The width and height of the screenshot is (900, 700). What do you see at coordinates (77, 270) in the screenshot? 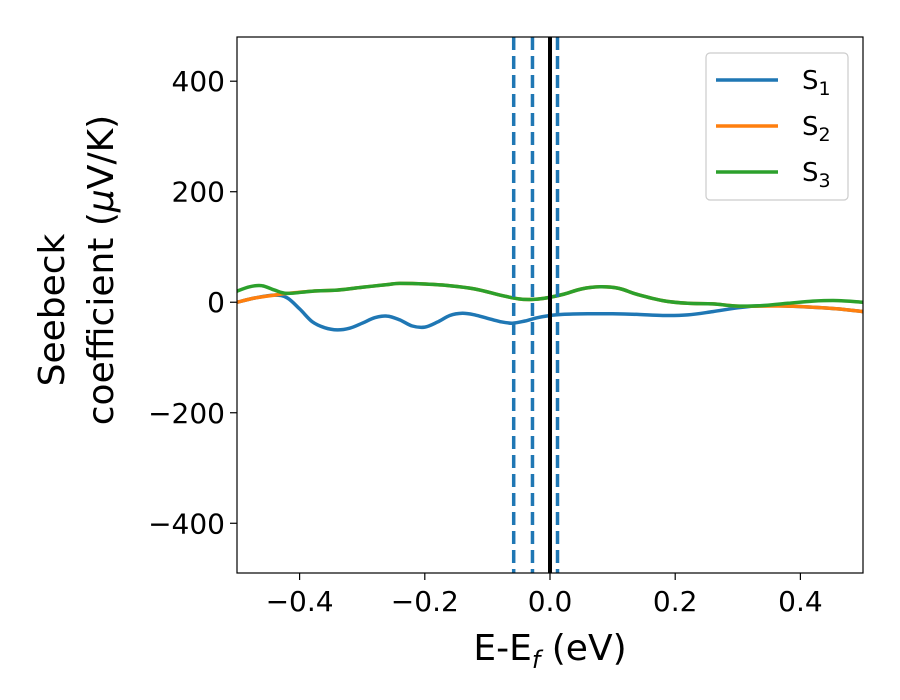
I see `y-axis-label: Seebeck coefficient (μV/K)` at bounding box center [77, 270].